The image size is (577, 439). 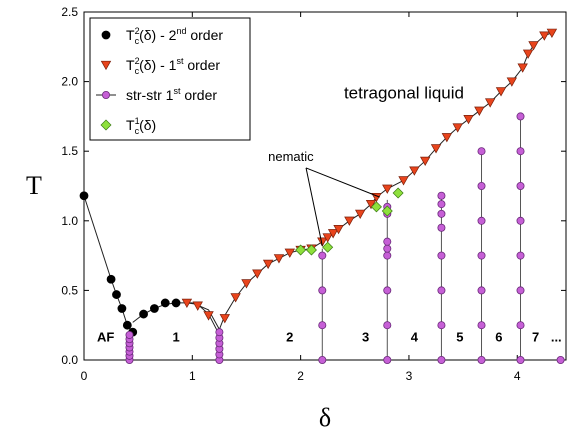 I want to click on legend-text-base: T, so click(x=130, y=125).